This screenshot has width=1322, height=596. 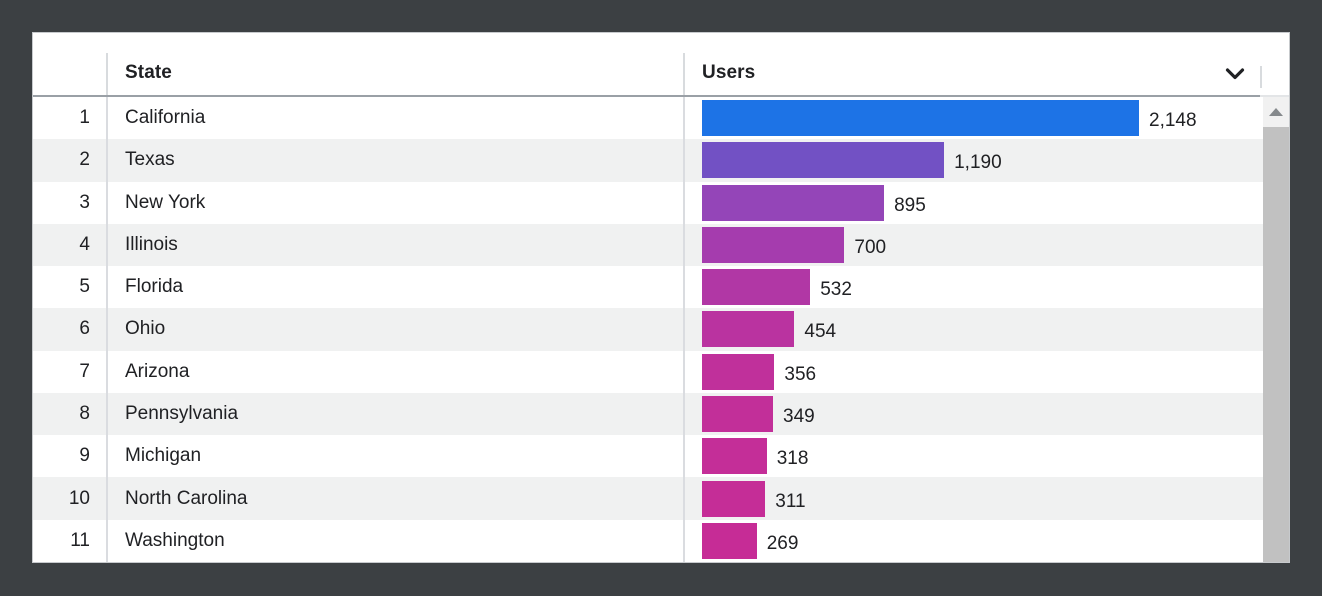 I want to click on table-row: 10 North Carolina 311, so click(x=661, y=498).